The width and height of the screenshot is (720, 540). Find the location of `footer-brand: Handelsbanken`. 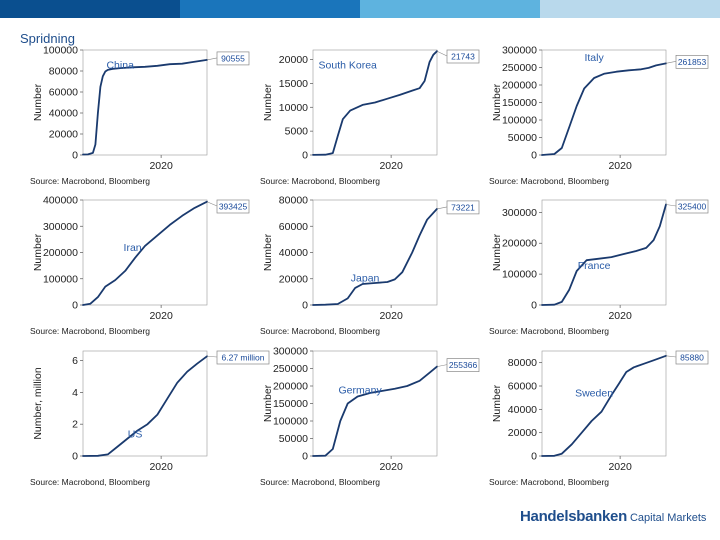

footer-brand: Handelsbanken is located at coordinates (573, 516).